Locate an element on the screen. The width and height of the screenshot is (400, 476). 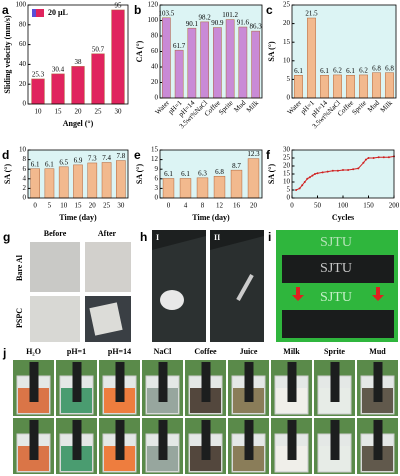
value-label: 95 is located at coordinates (119, 6).